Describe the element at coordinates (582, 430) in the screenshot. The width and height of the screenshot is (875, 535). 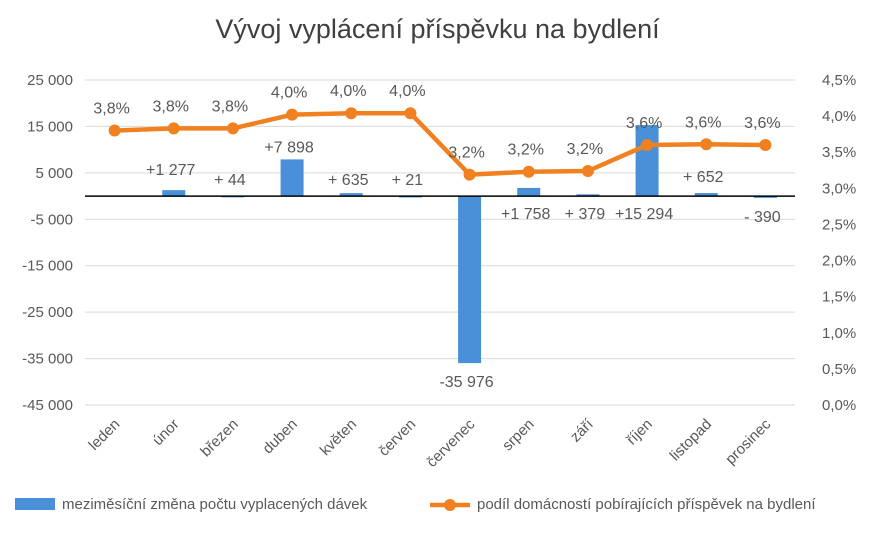
I see `x-tick-label: září` at that location.